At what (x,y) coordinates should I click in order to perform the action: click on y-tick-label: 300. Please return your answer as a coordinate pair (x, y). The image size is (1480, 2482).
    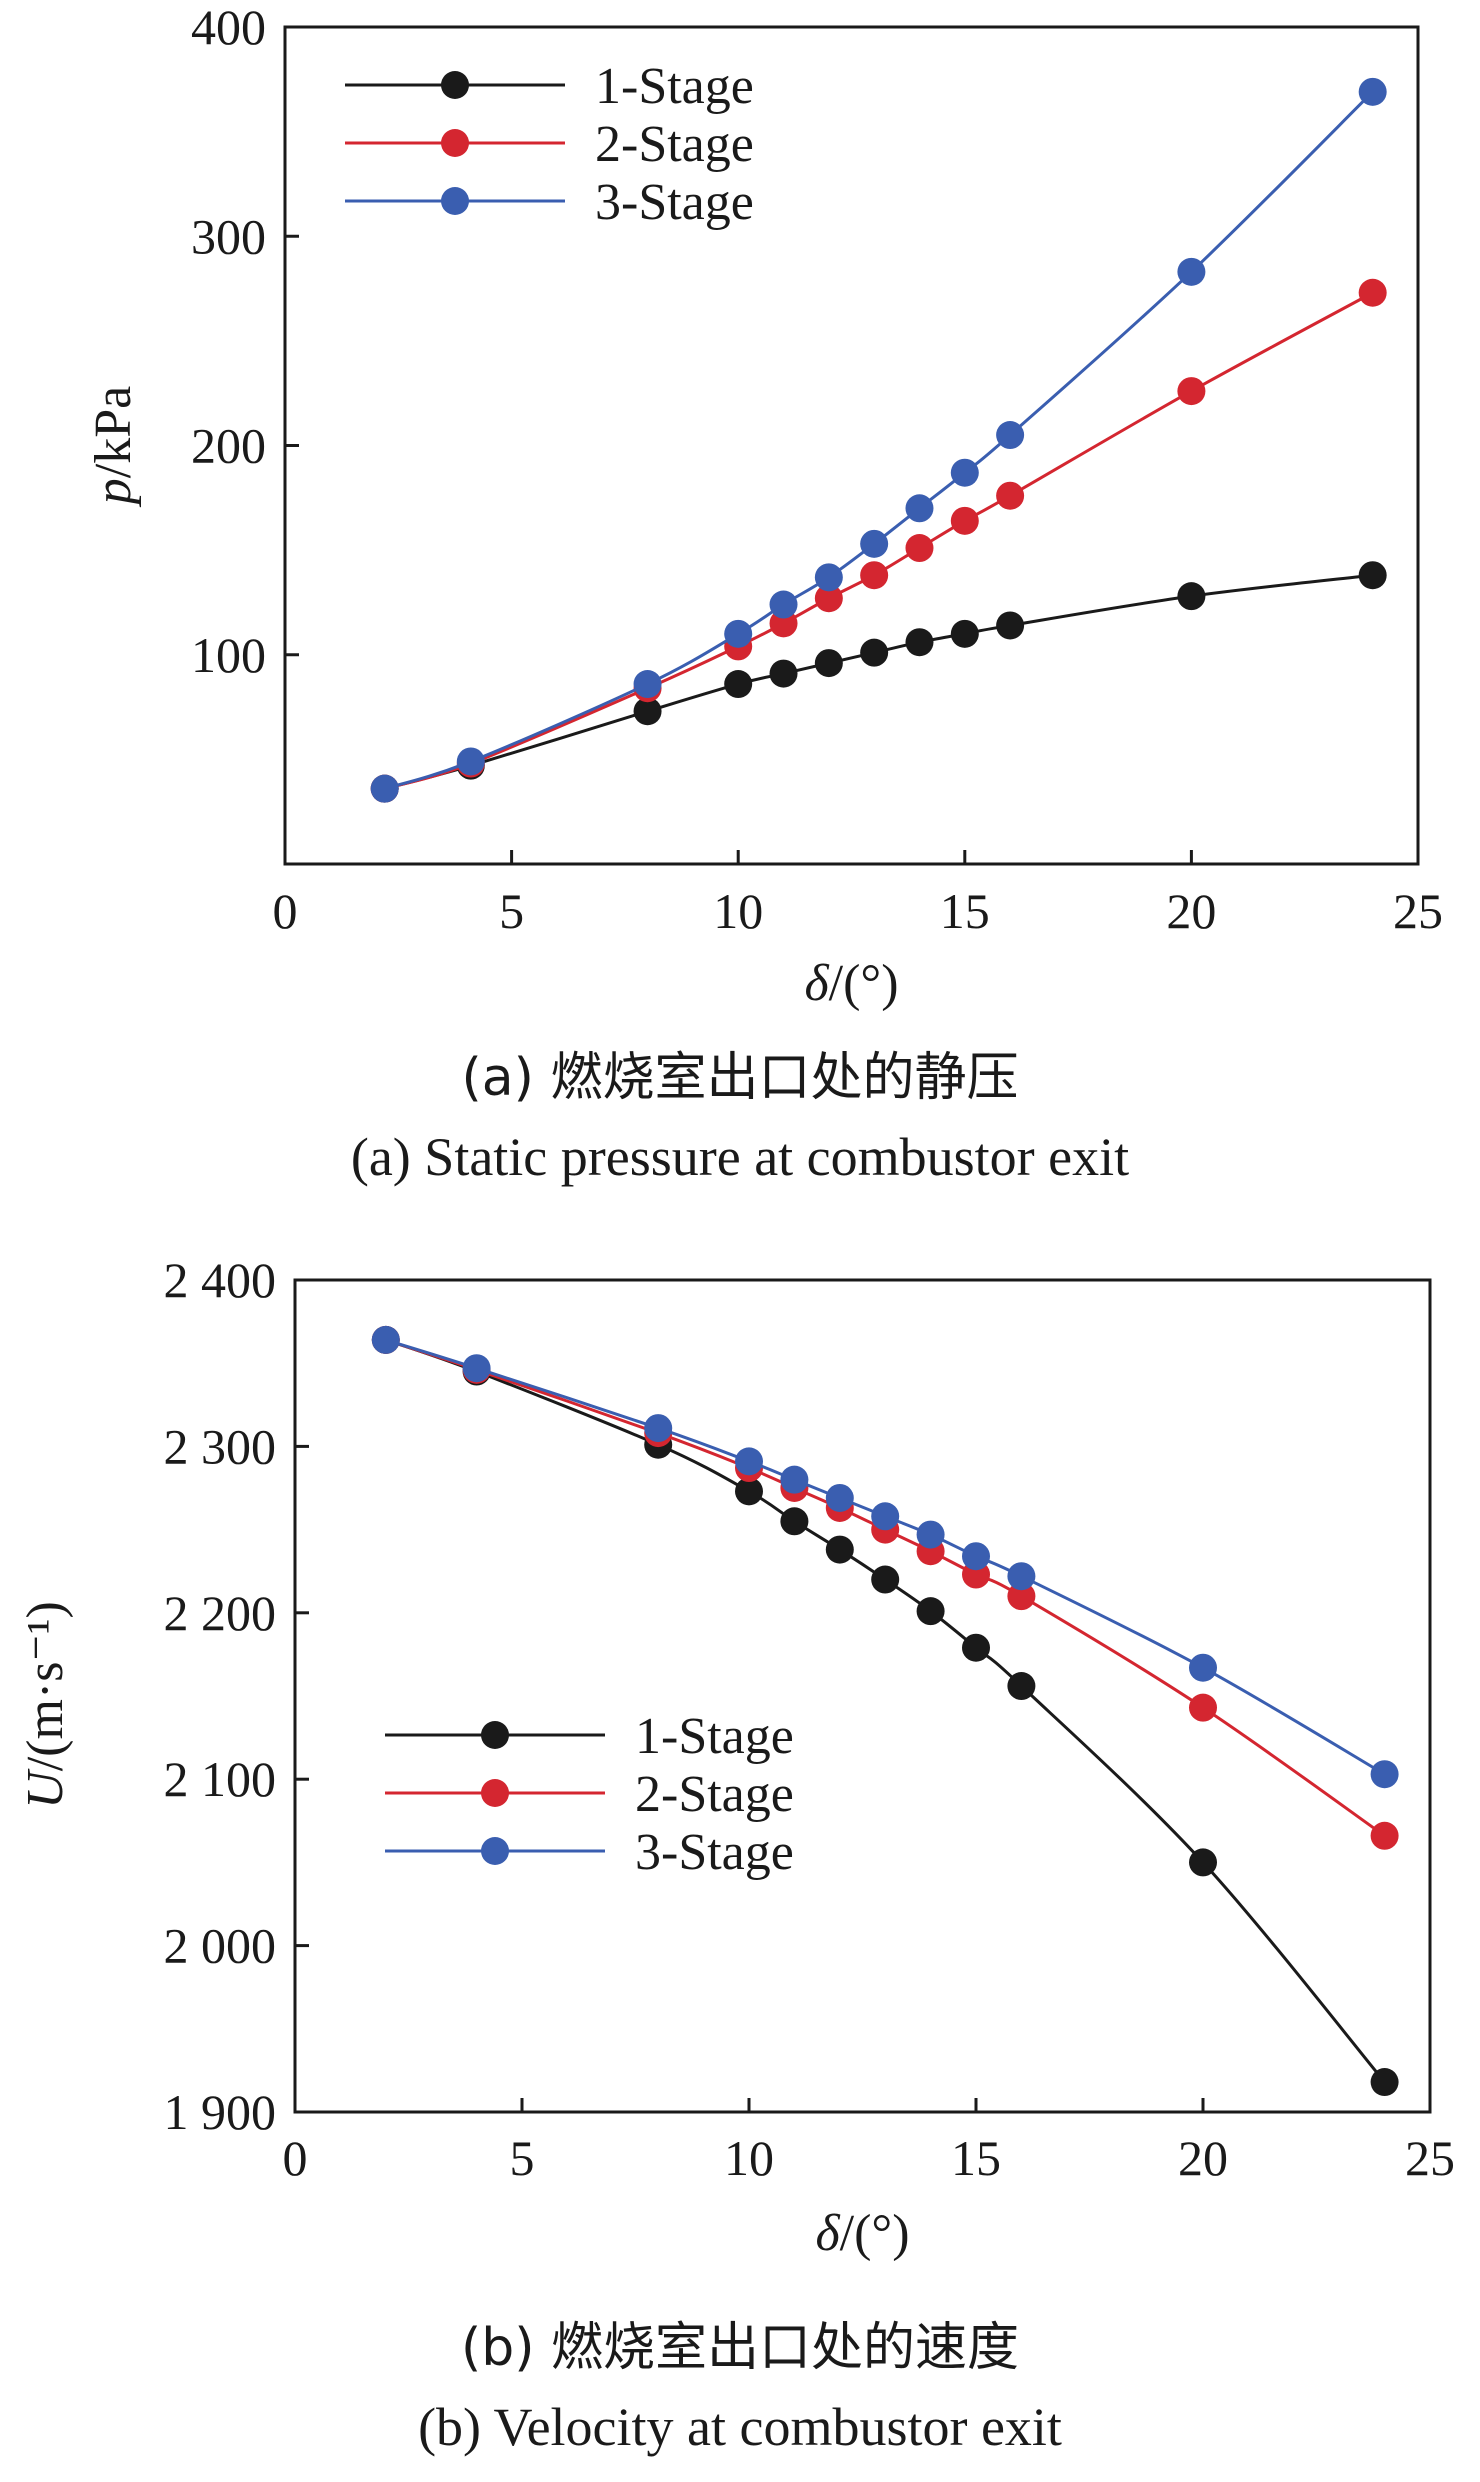
    Looking at the image, I should click on (228, 236).